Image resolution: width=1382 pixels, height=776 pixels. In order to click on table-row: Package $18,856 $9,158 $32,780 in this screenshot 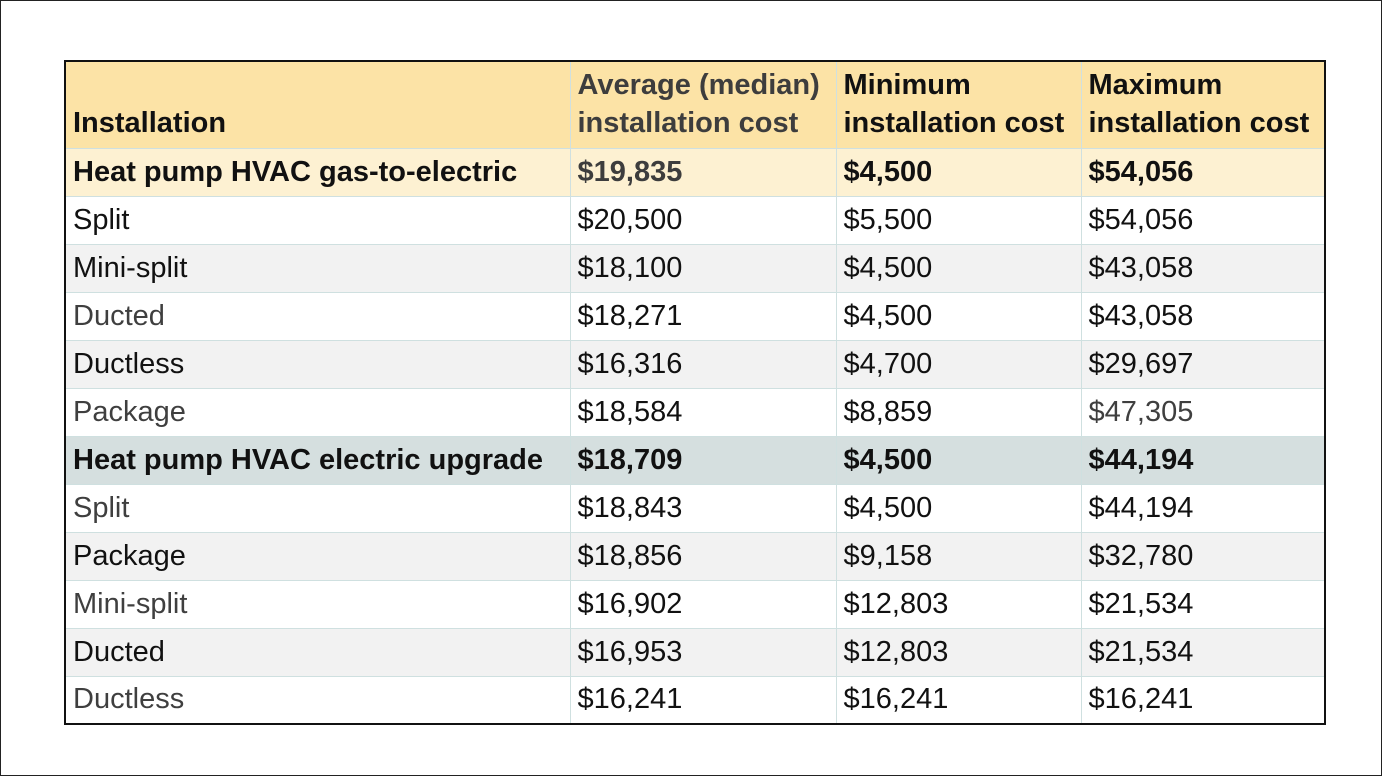, I will do `click(695, 556)`.